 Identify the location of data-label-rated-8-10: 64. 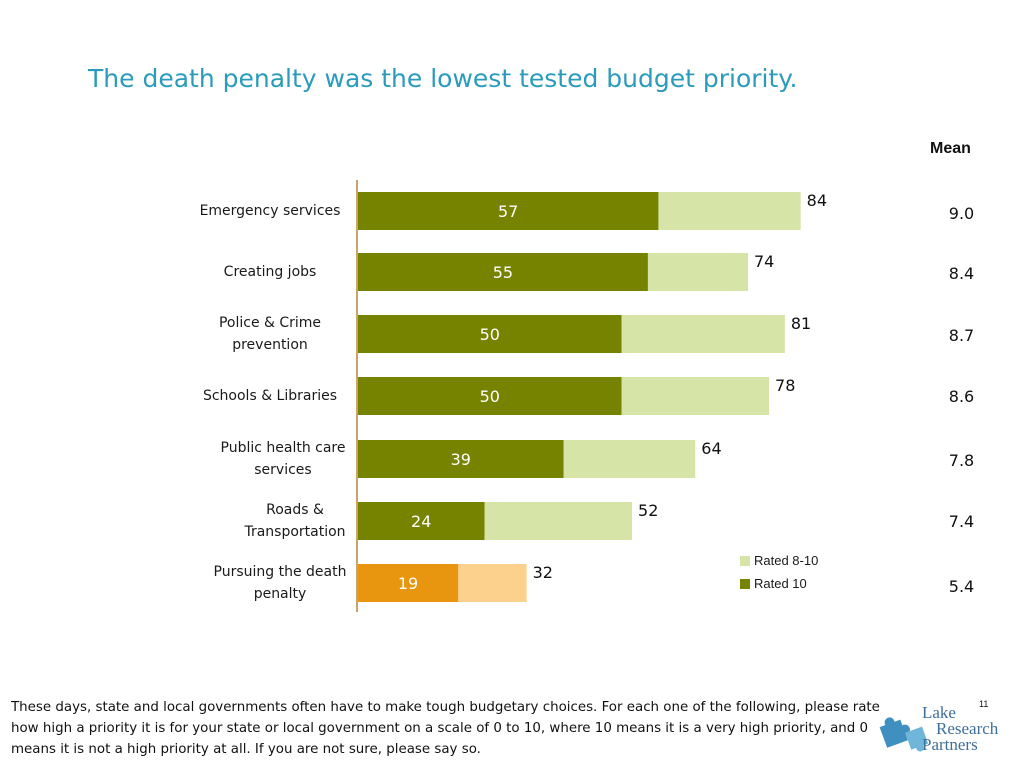
(711, 448).